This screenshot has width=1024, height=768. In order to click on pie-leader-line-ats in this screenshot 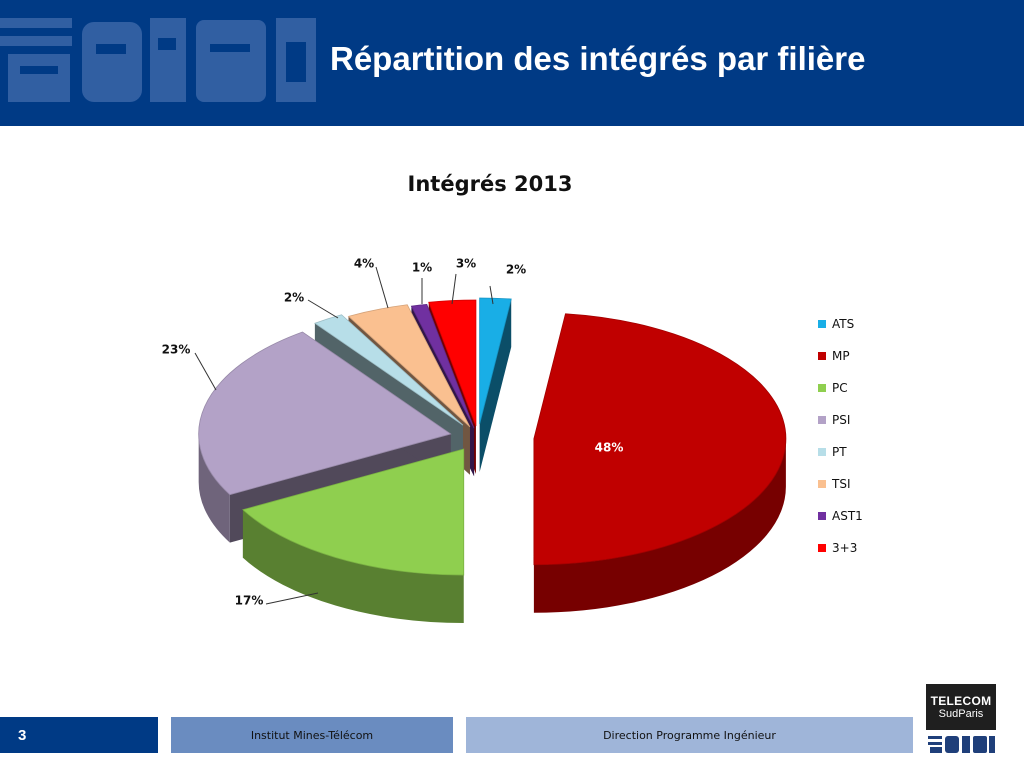, I will do `click(491, 295)`.